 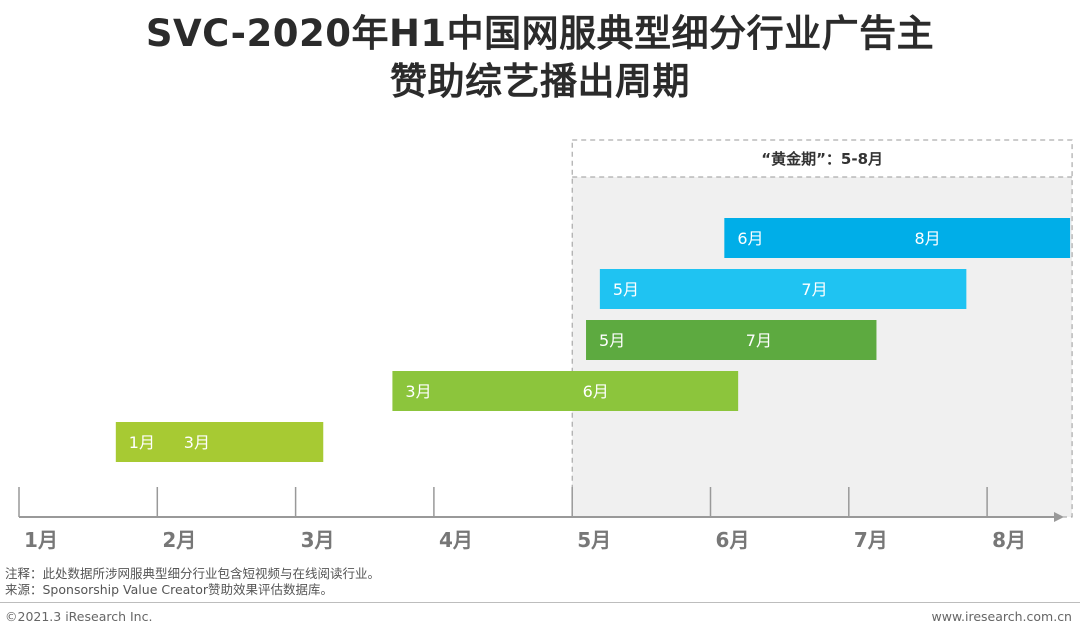 What do you see at coordinates (540, 81) in the screenshot?
I see `chart-title-line2: 赞助综艺播出周期` at bounding box center [540, 81].